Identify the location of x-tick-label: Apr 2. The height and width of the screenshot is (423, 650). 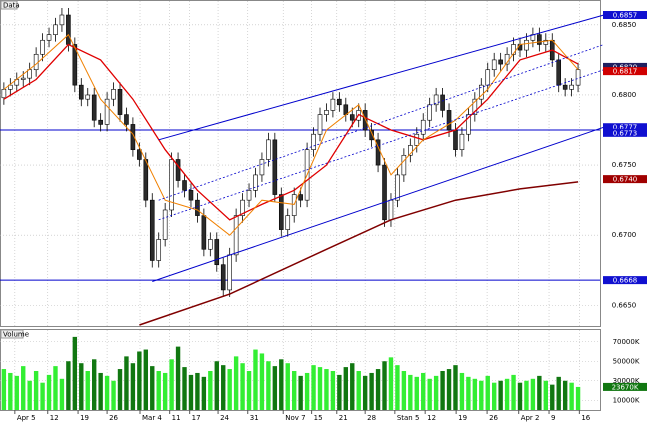
(530, 418).